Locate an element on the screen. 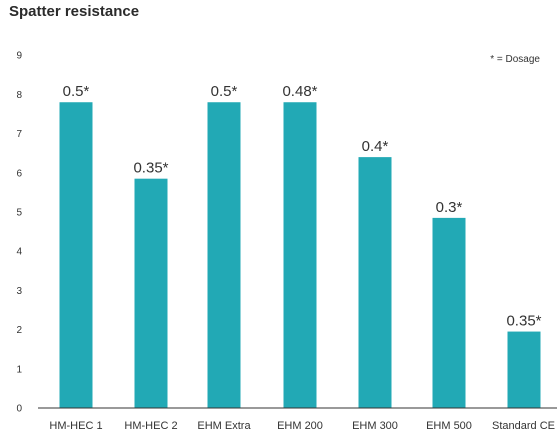 Image resolution: width=557 pixels, height=443 pixels. y-tick-label: 2 is located at coordinates (19, 330).